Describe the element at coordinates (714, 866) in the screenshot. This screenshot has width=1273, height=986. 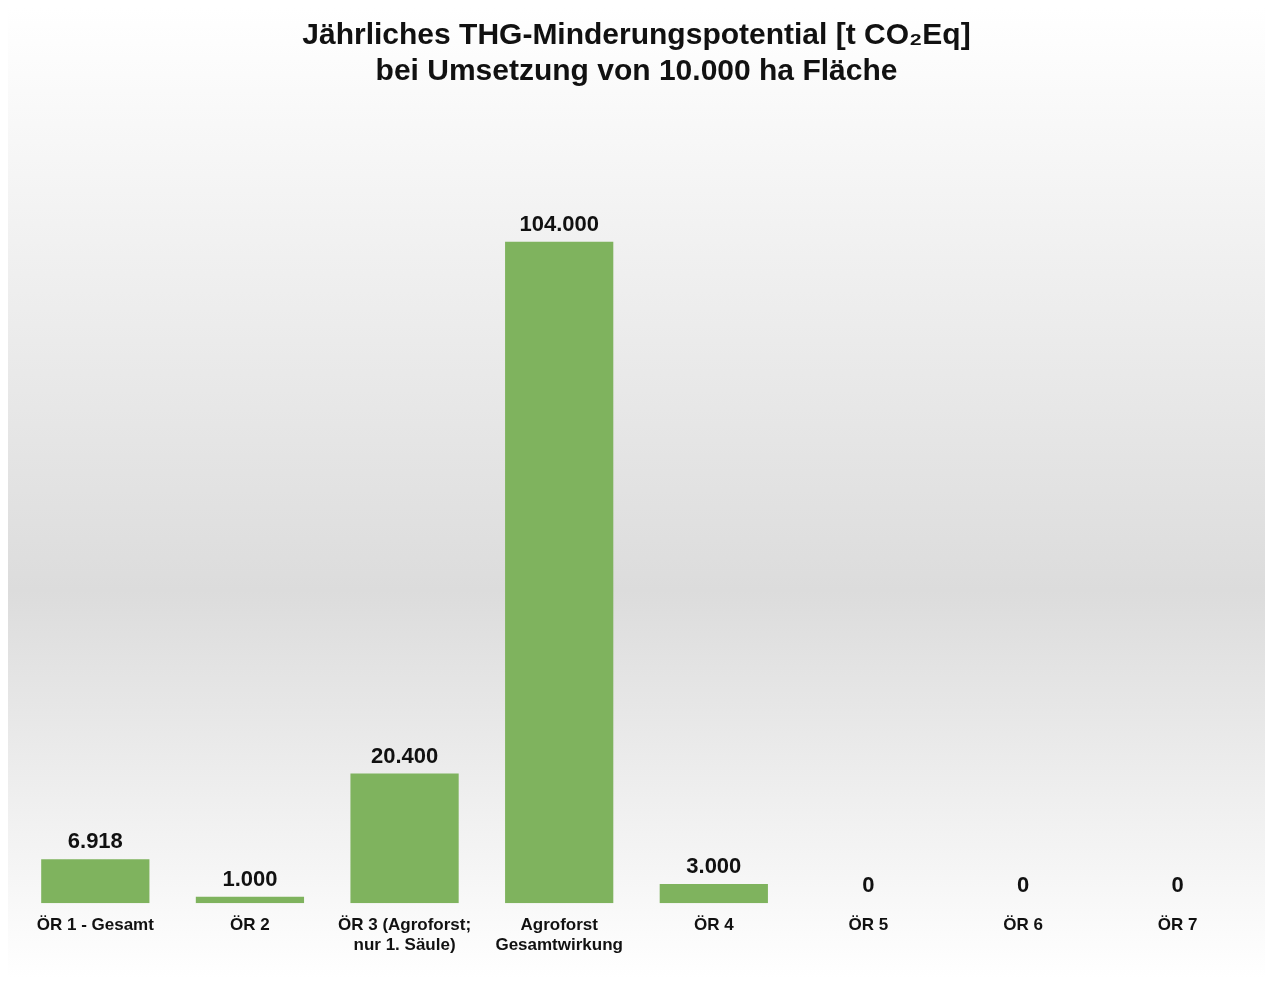
I see `data-label: 3.000` at that location.